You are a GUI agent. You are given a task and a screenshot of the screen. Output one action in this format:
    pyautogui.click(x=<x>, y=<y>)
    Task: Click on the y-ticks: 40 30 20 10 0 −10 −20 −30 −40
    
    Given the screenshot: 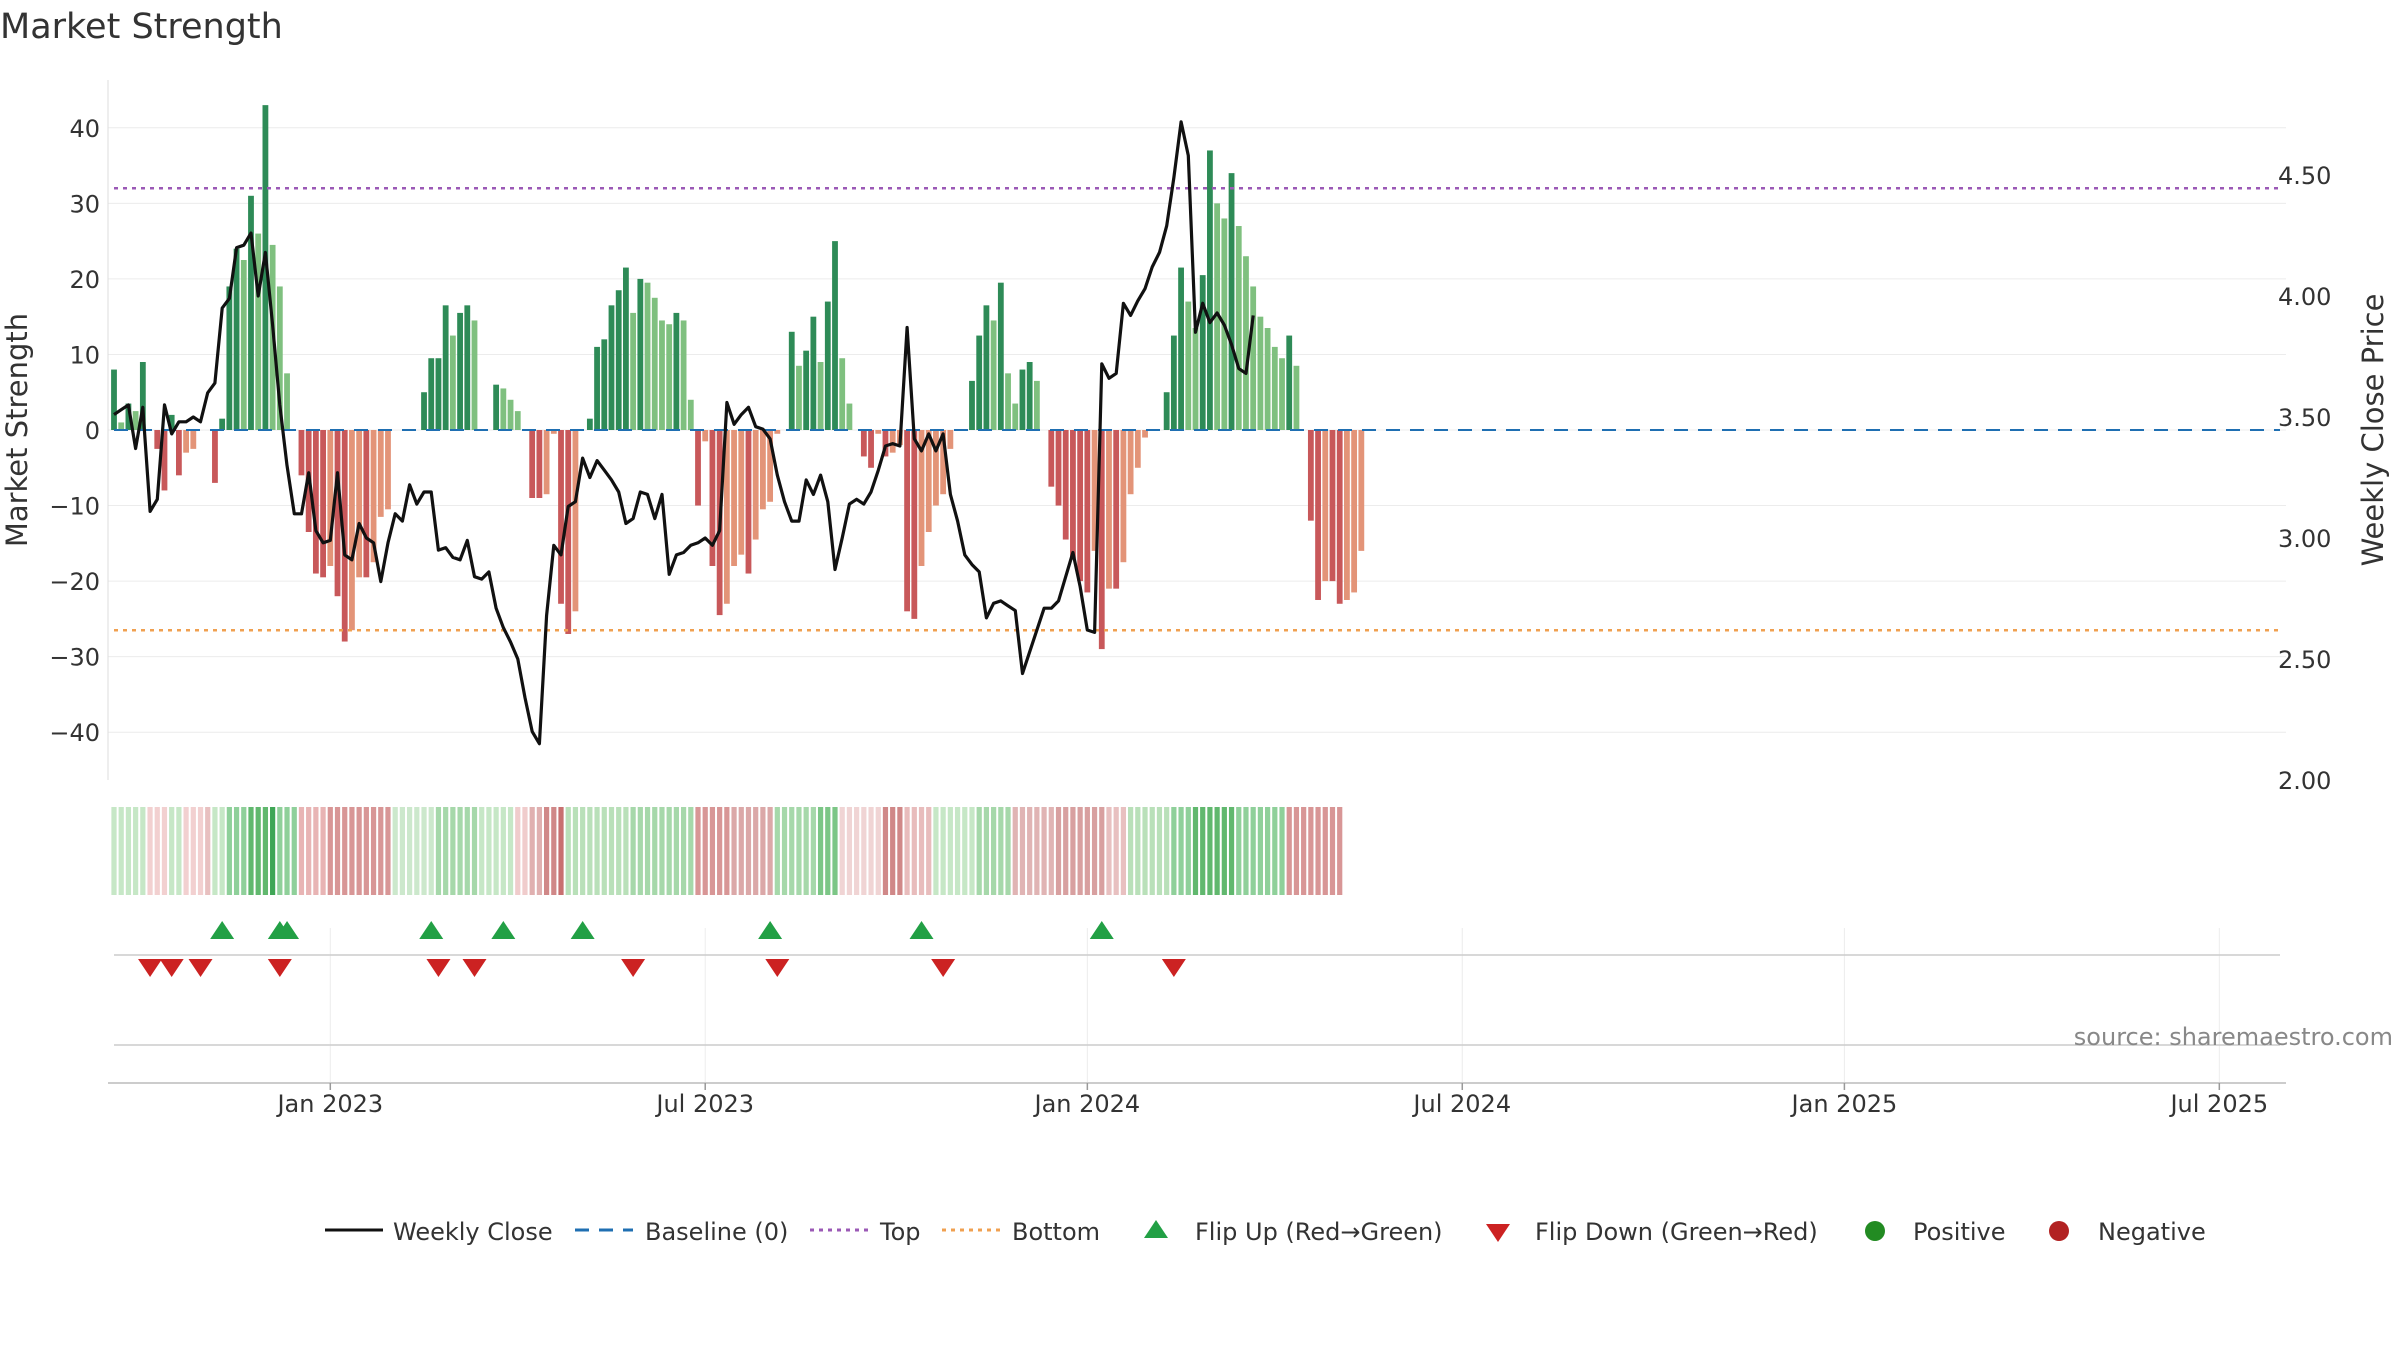 What is the action you would take?
    pyautogui.click(x=74, y=431)
    